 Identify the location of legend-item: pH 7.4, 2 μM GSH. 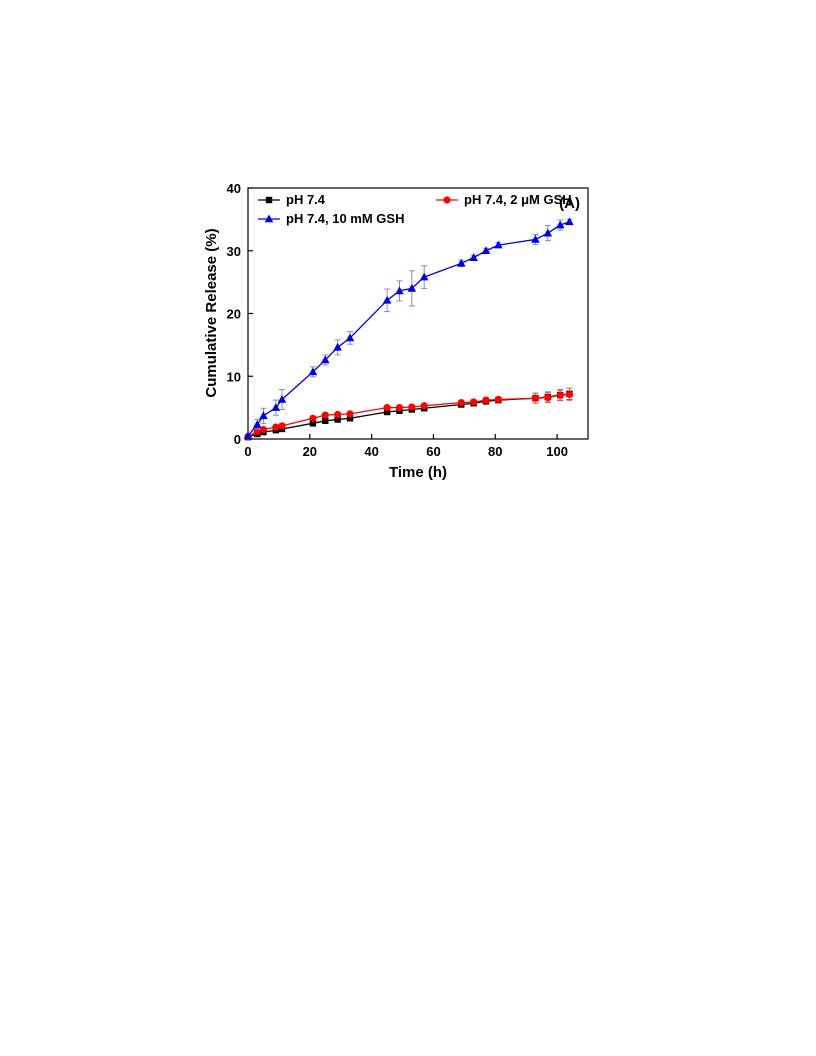
(504, 199).